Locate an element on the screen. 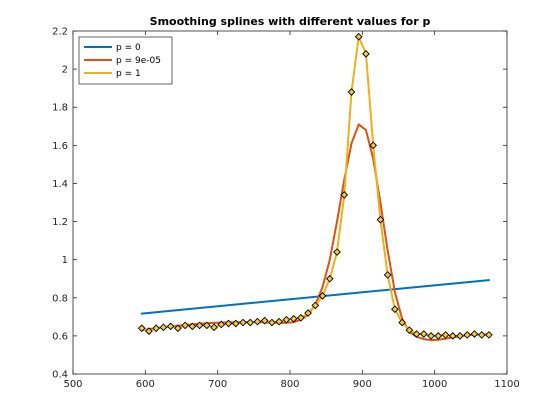 The image size is (560, 420). legend: p = 0 p = 9e-05 p = 1 is located at coordinates (125, 60).